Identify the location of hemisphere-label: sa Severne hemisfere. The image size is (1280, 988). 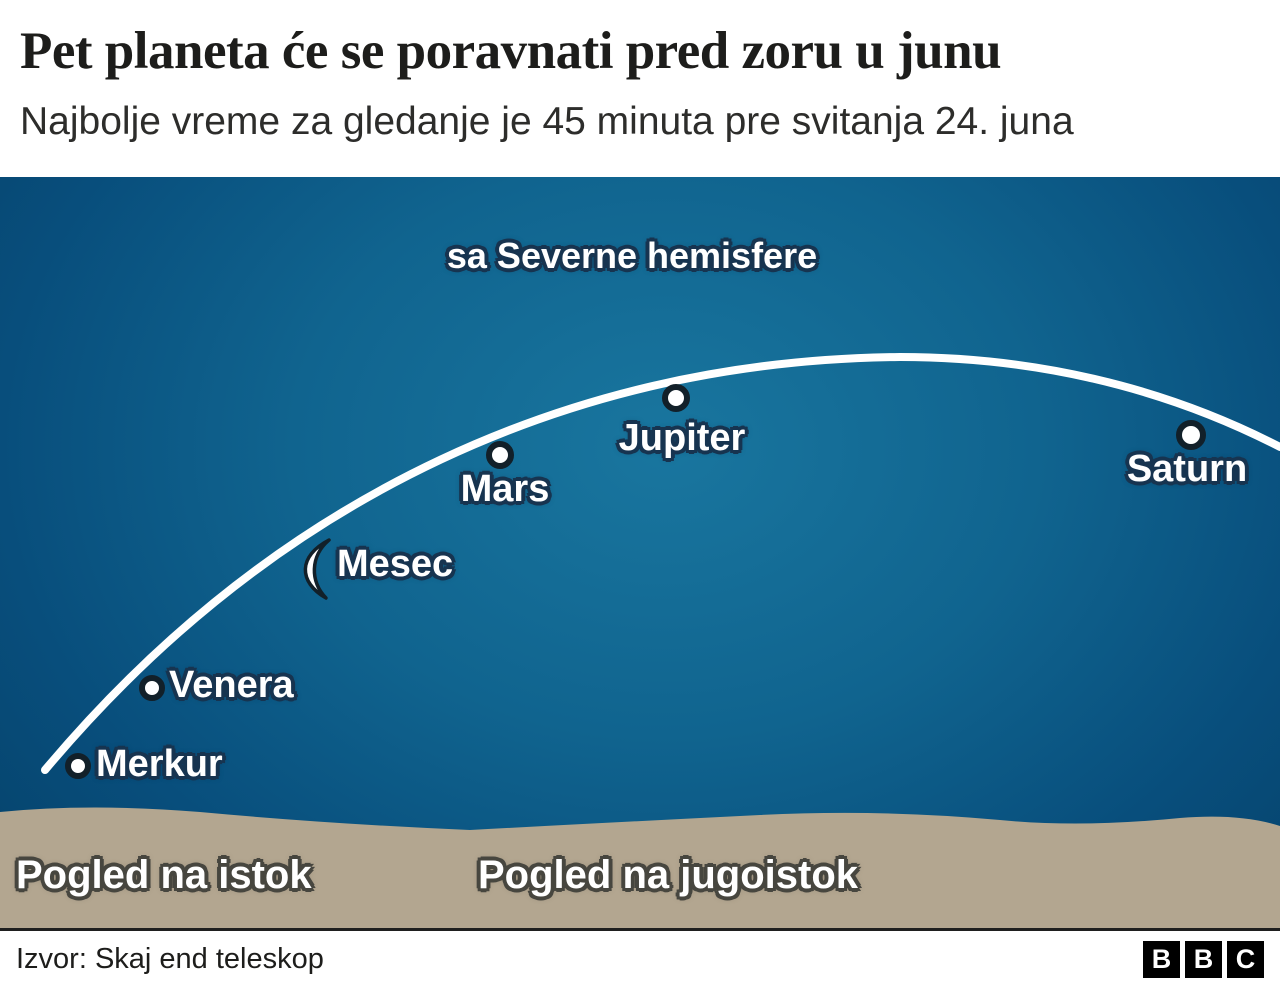
(632, 255).